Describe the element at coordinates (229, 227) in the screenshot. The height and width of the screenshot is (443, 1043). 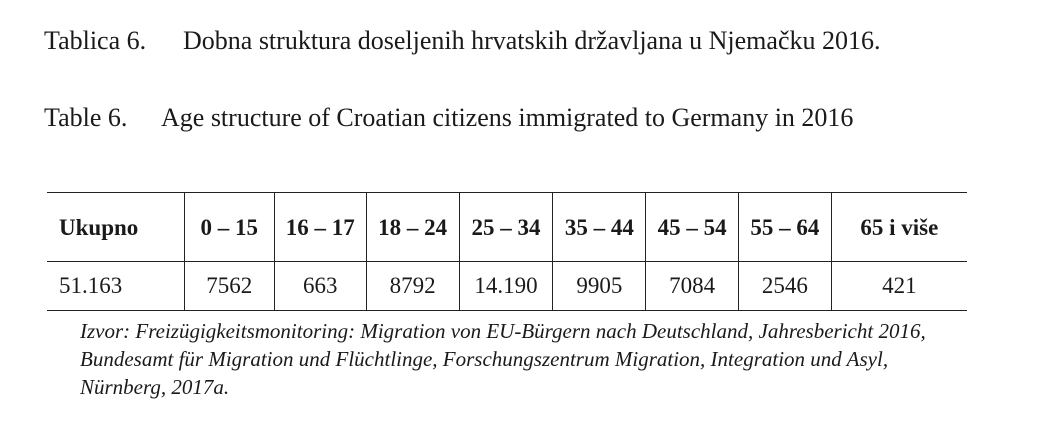
I see `header-age-0-15: 0 – 15` at that location.